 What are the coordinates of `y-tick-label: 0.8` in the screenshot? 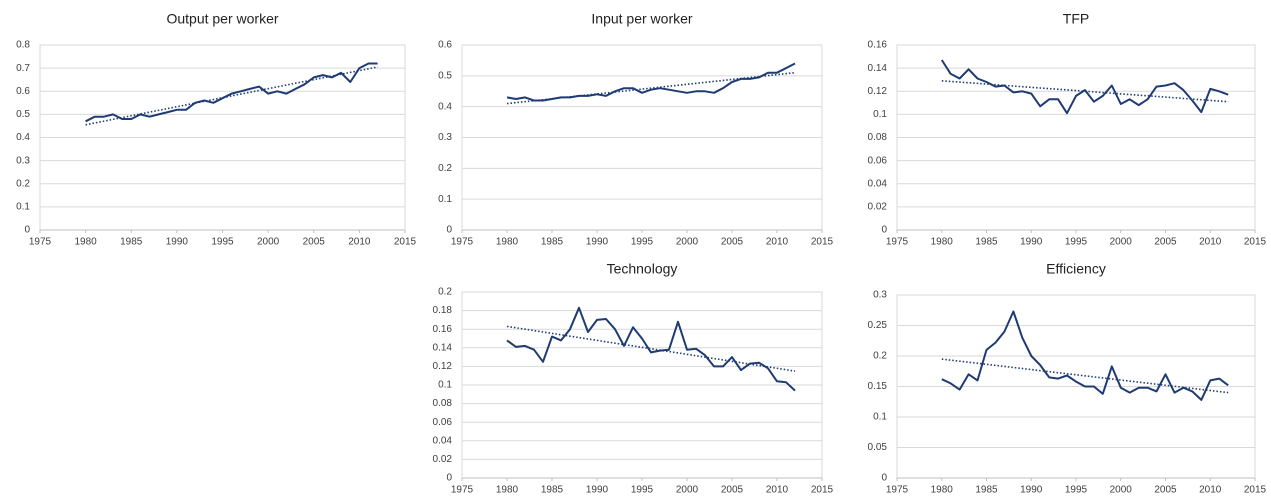 It's located at (23, 45).